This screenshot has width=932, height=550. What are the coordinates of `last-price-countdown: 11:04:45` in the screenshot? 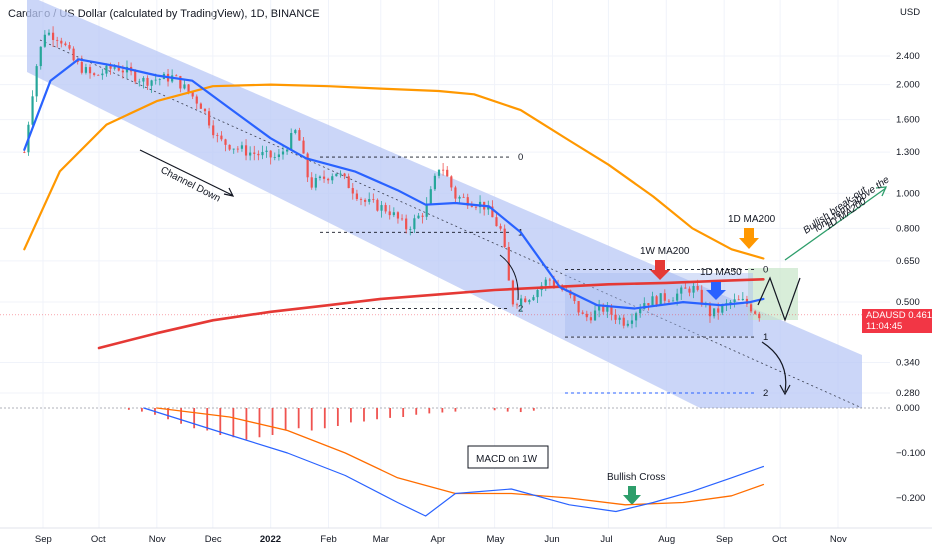 It's located at (884, 326).